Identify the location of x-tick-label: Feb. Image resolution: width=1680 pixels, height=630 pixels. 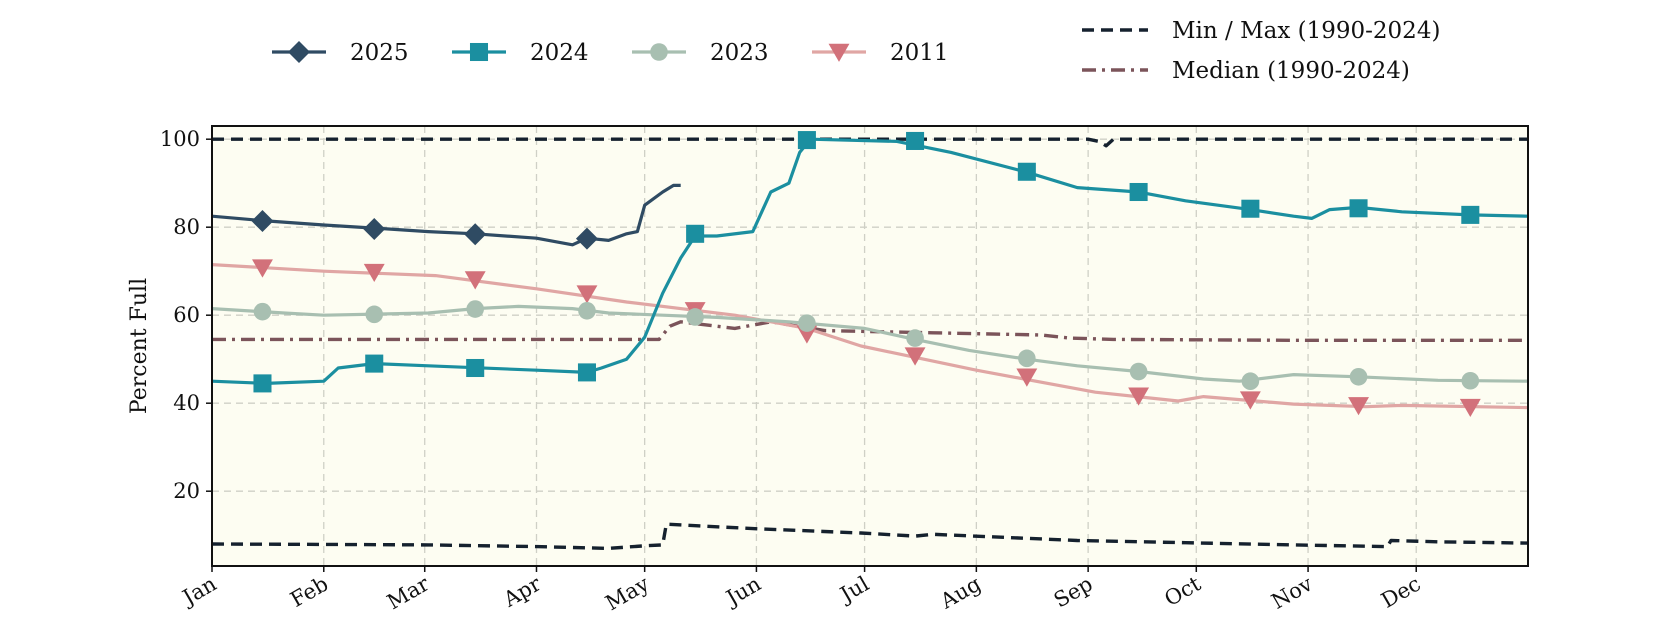
(309, 592).